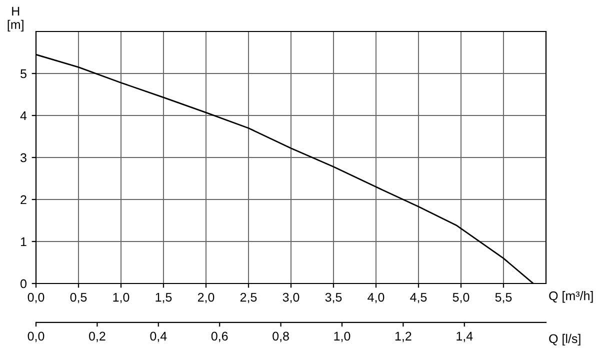  Describe the element at coordinates (571, 297) in the screenshot. I see `x-axis-title: Q [m³/h]` at that location.